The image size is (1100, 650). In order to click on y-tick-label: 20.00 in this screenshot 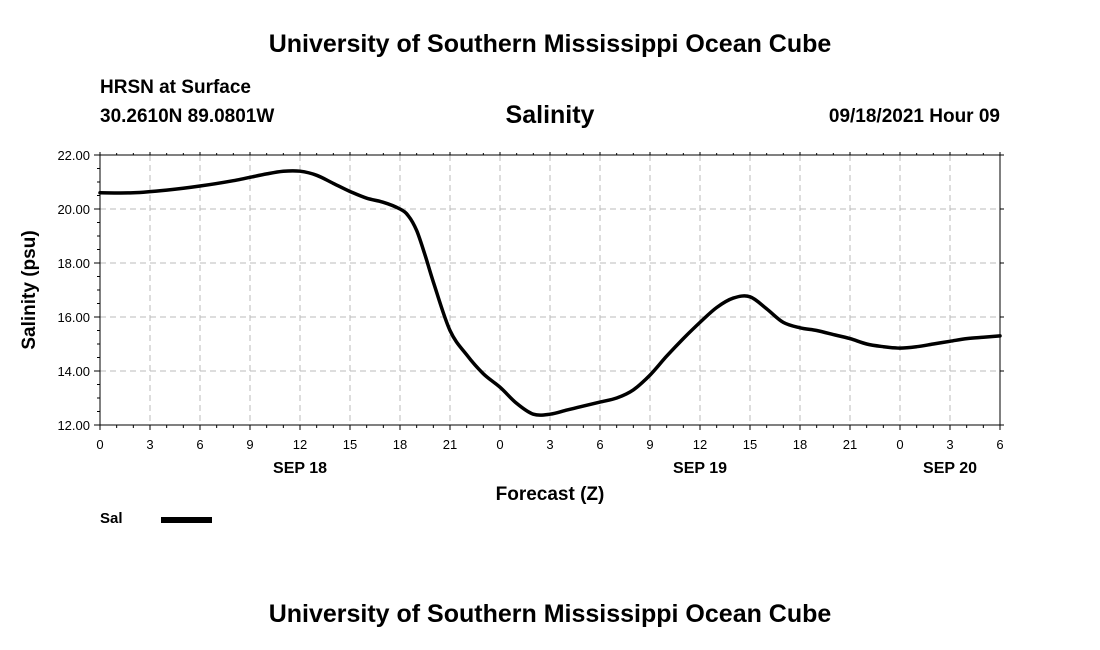, I will do `click(73, 209)`.